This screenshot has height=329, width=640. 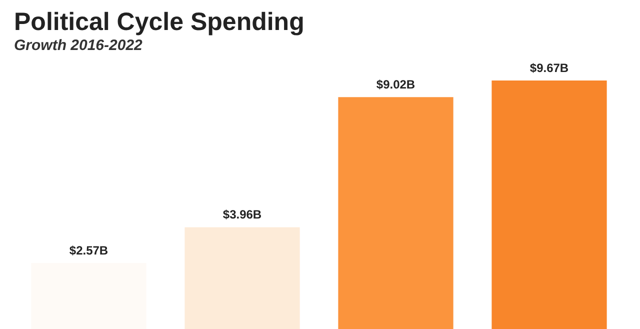 What do you see at coordinates (88, 250) in the screenshot?
I see `data-label: $2.57B` at bounding box center [88, 250].